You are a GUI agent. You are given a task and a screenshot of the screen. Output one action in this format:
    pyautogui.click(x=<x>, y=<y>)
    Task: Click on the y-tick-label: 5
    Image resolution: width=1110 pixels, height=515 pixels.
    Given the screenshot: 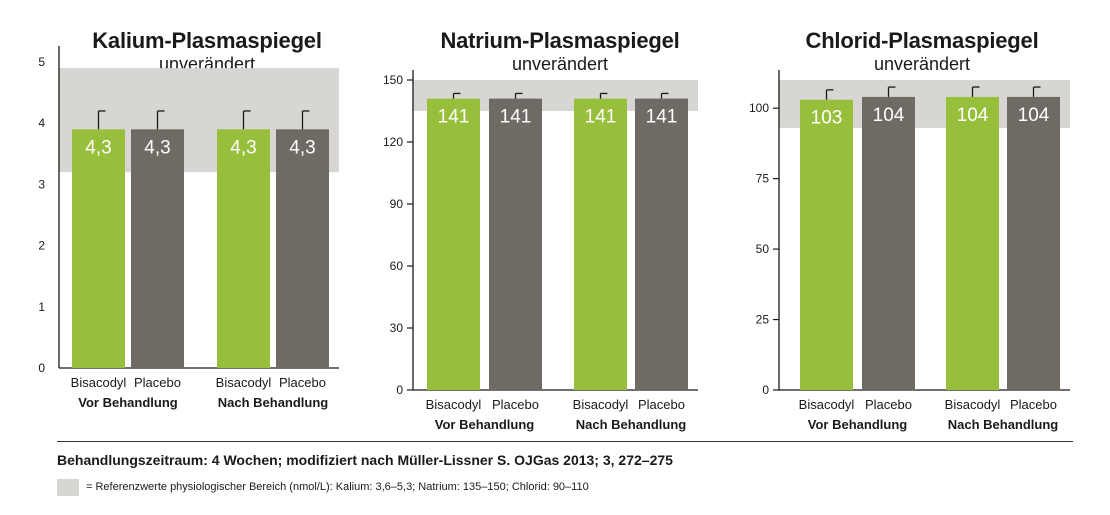 What is the action you would take?
    pyautogui.click(x=41, y=62)
    